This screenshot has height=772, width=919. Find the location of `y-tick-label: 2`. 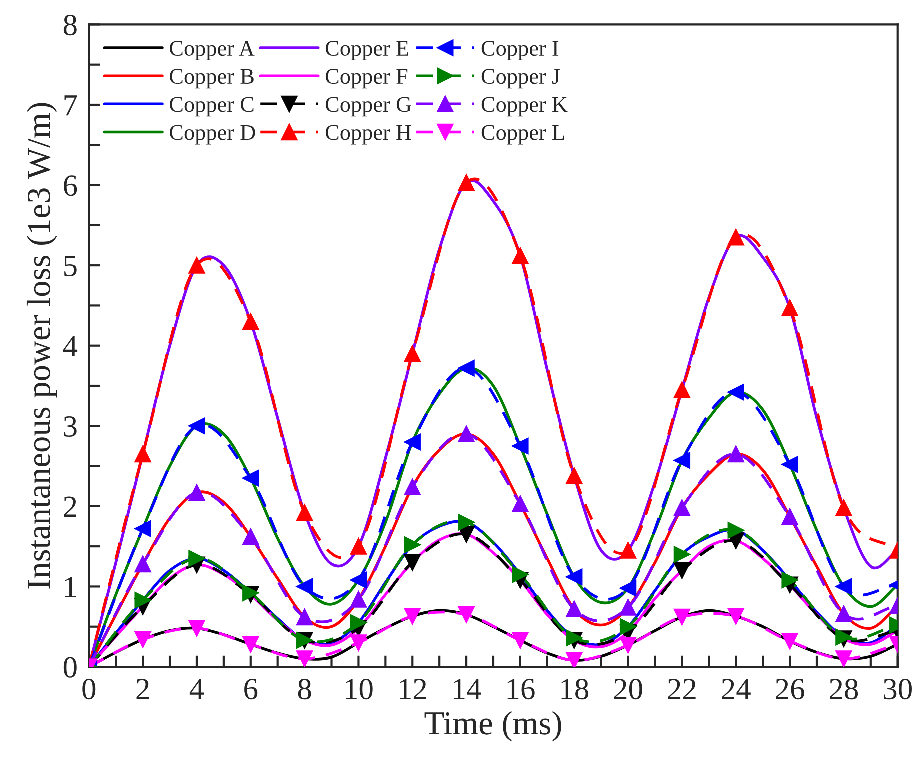

y-tick-label: 2 is located at coordinates (70, 507).